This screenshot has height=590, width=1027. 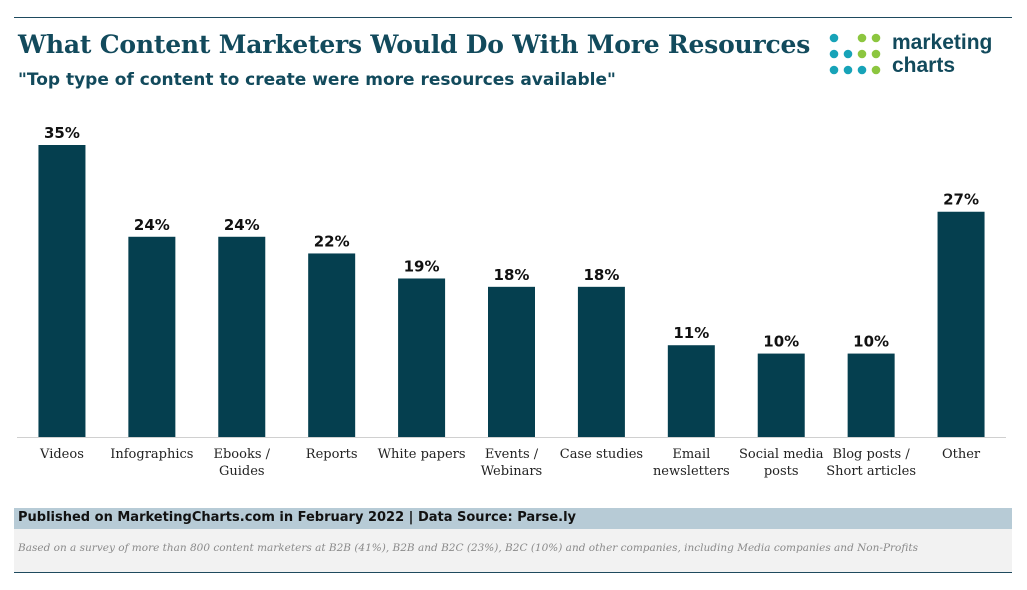 I want to click on category-label: Email, so click(x=691, y=454).